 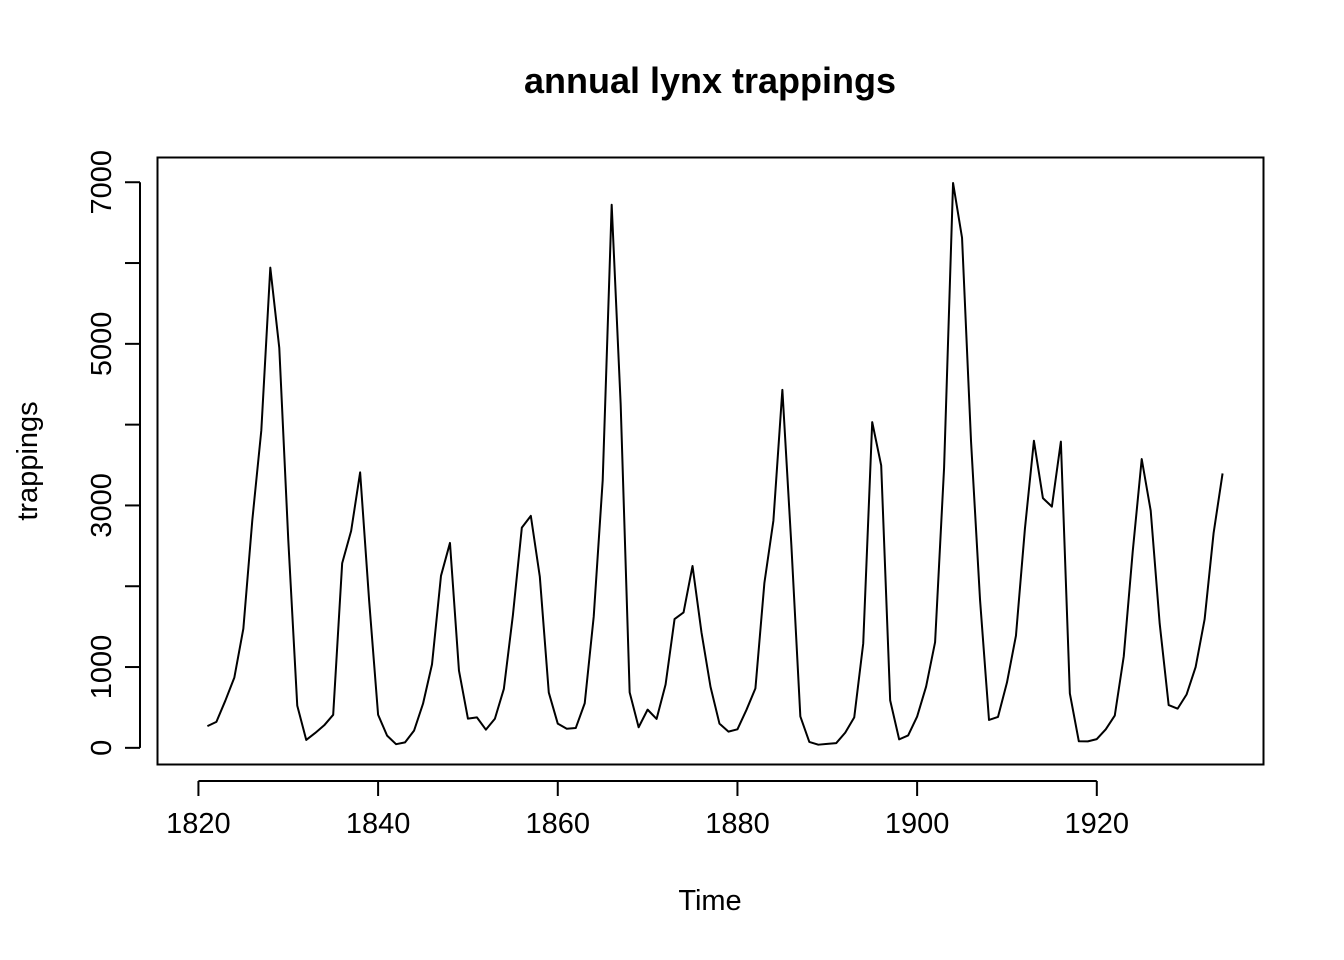 What do you see at coordinates (198, 824) in the screenshot?
I see `x-tick-label: 1820` at bounding box center [198, 824].